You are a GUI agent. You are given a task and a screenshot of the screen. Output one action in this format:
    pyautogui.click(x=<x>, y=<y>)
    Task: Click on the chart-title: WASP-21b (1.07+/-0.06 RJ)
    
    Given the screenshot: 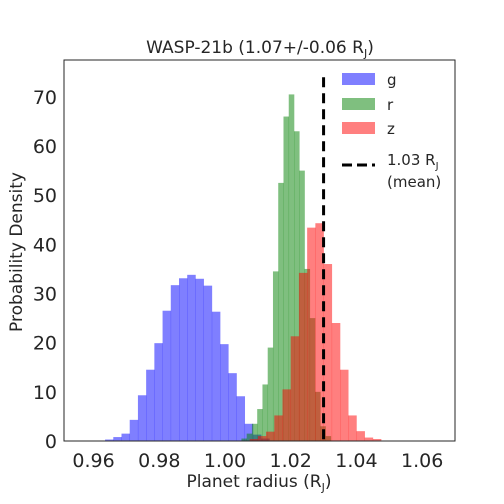 What is the action you would take?
    pyautogui.click(x=260, y=49)
    